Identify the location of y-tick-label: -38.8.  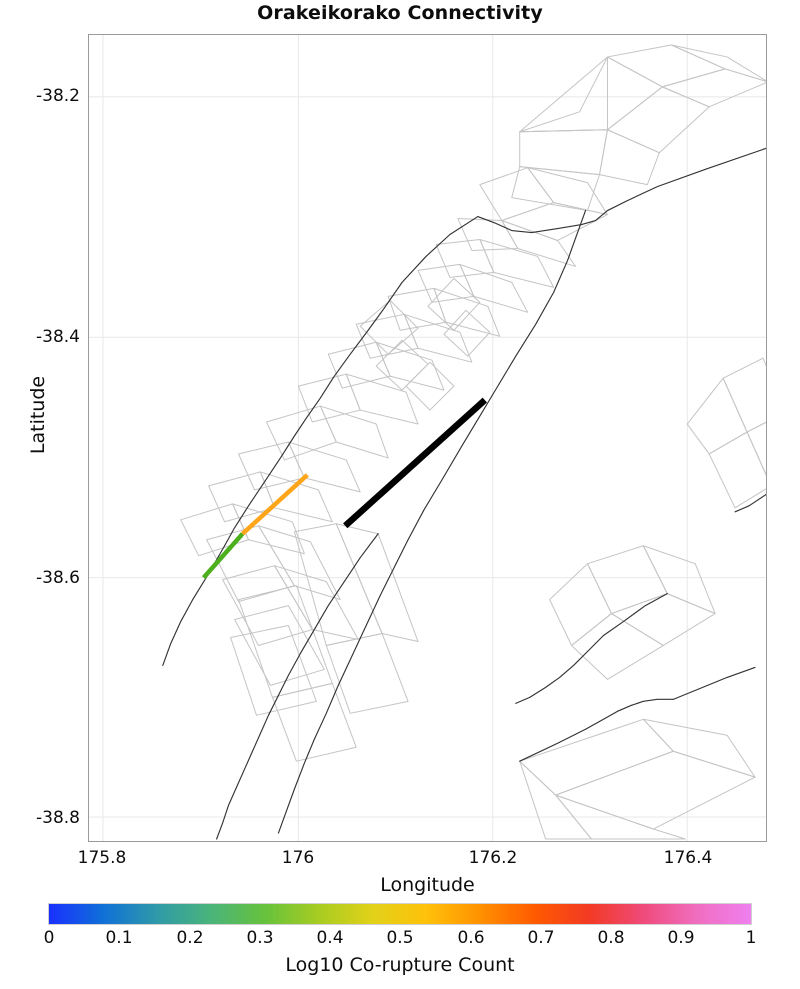
(58, 818).